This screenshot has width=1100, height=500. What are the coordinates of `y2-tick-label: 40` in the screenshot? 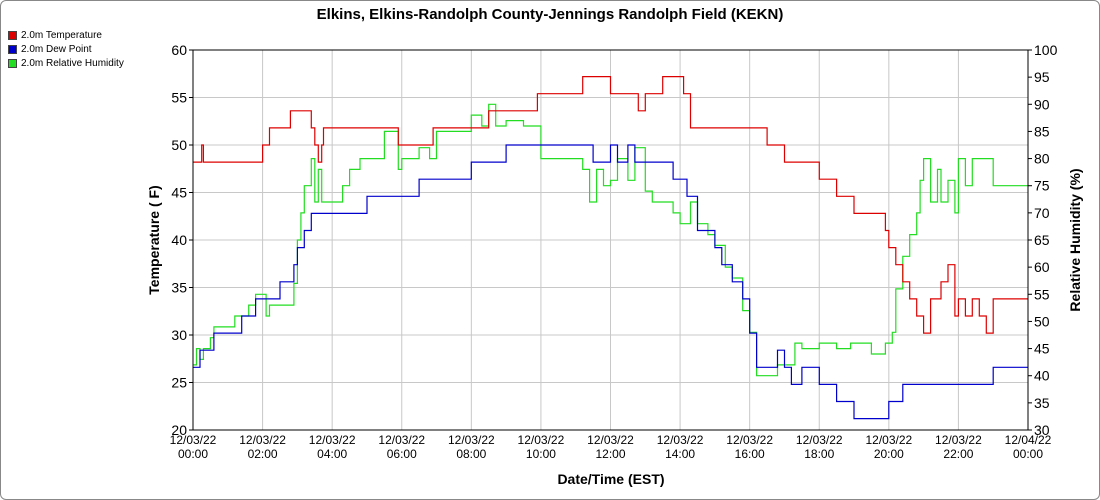 It's located at (1042, 376).